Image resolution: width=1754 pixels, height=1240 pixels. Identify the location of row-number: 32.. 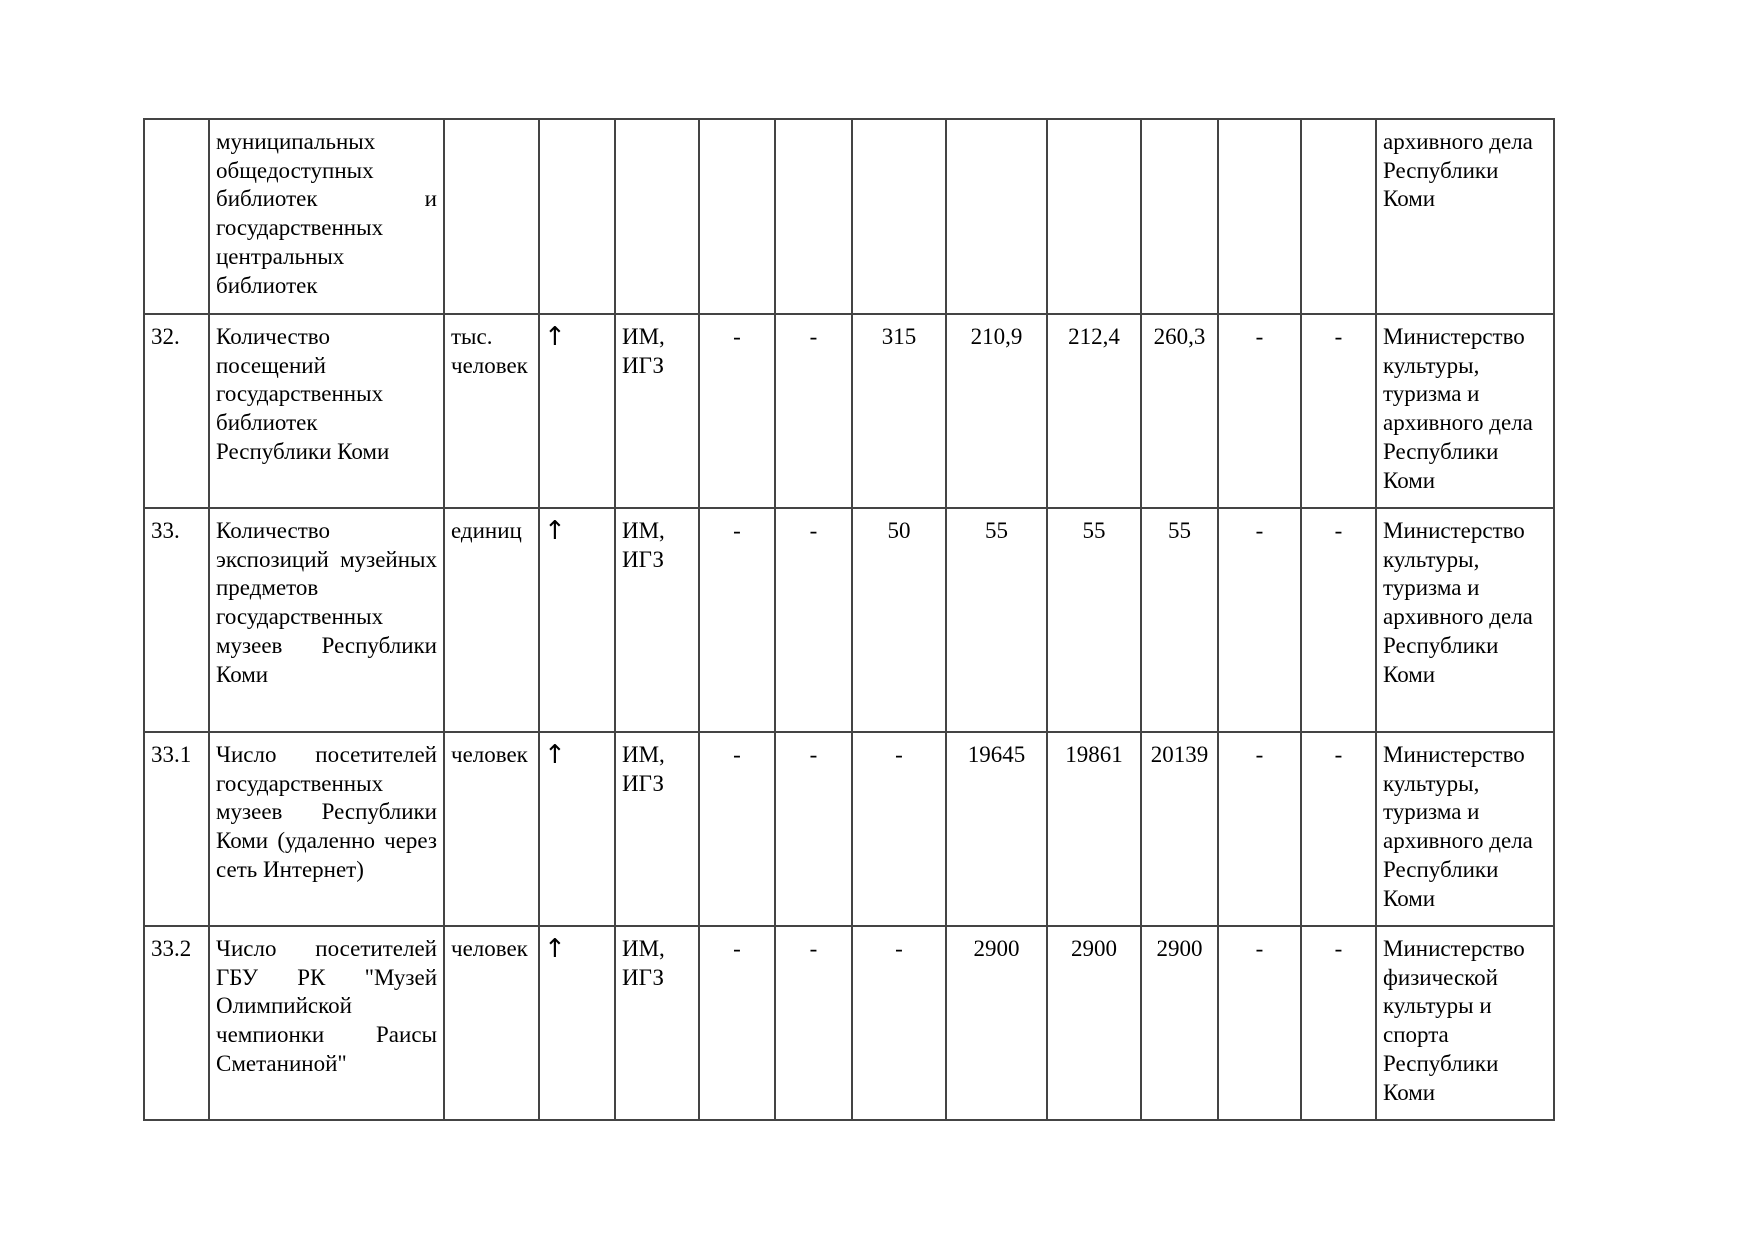
(176, 411).